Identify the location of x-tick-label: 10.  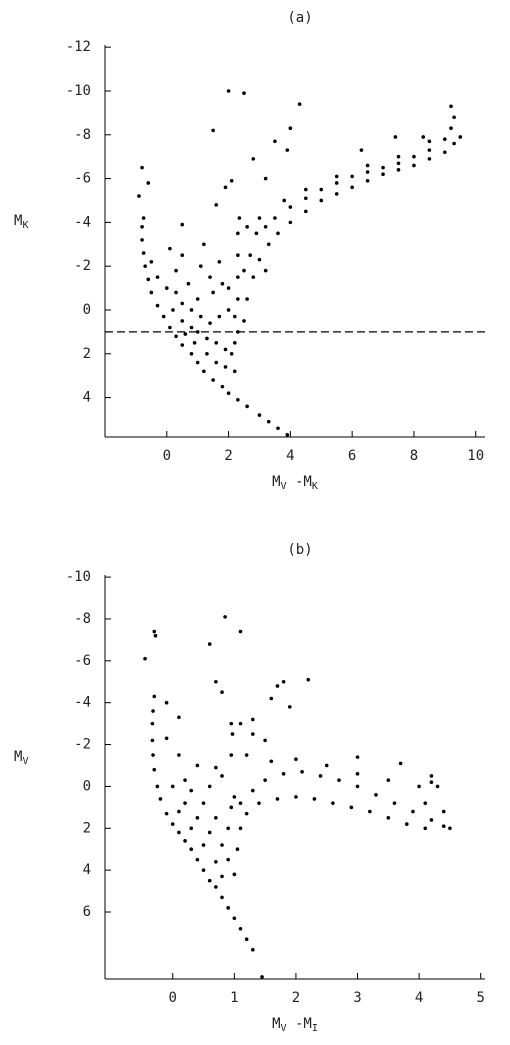
(475, 456).